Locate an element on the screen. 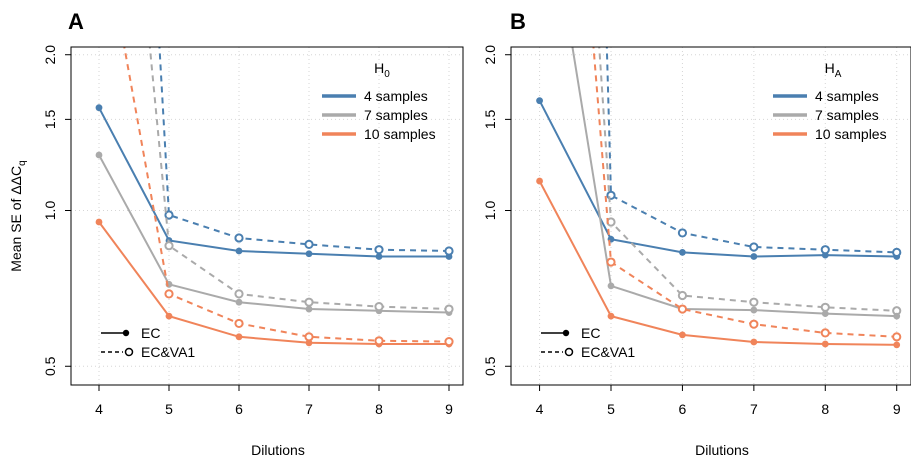 The image size is (911, 461). y-axis-label: Mean SE of ΔΔCq is located at coordinates (18, 215).